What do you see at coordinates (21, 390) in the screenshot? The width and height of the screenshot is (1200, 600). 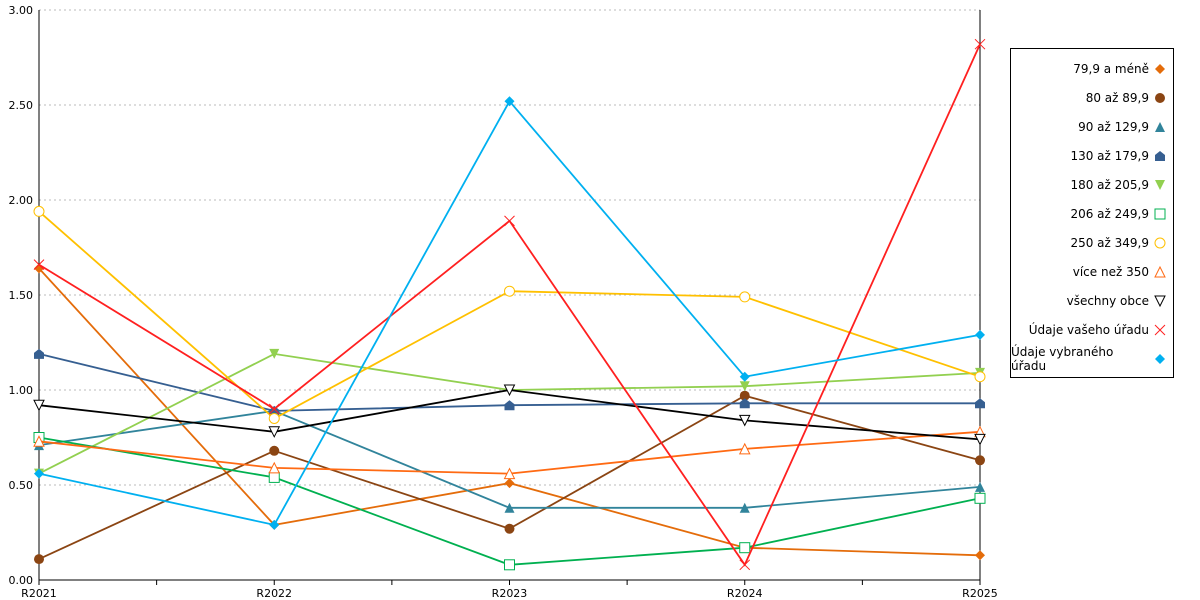 I see `y-tick-label: 1.00` at bounding box center [21, 390].